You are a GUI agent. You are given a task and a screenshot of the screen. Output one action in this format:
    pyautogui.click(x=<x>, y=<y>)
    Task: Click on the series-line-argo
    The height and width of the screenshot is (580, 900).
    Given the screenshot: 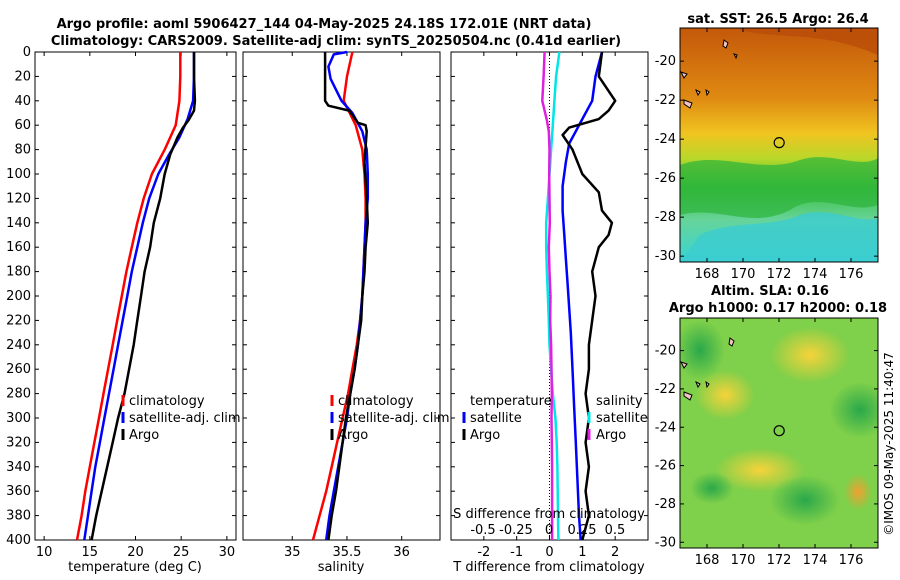 What is the action you would take?
    pyautogui.click(x=143, y=296)
    